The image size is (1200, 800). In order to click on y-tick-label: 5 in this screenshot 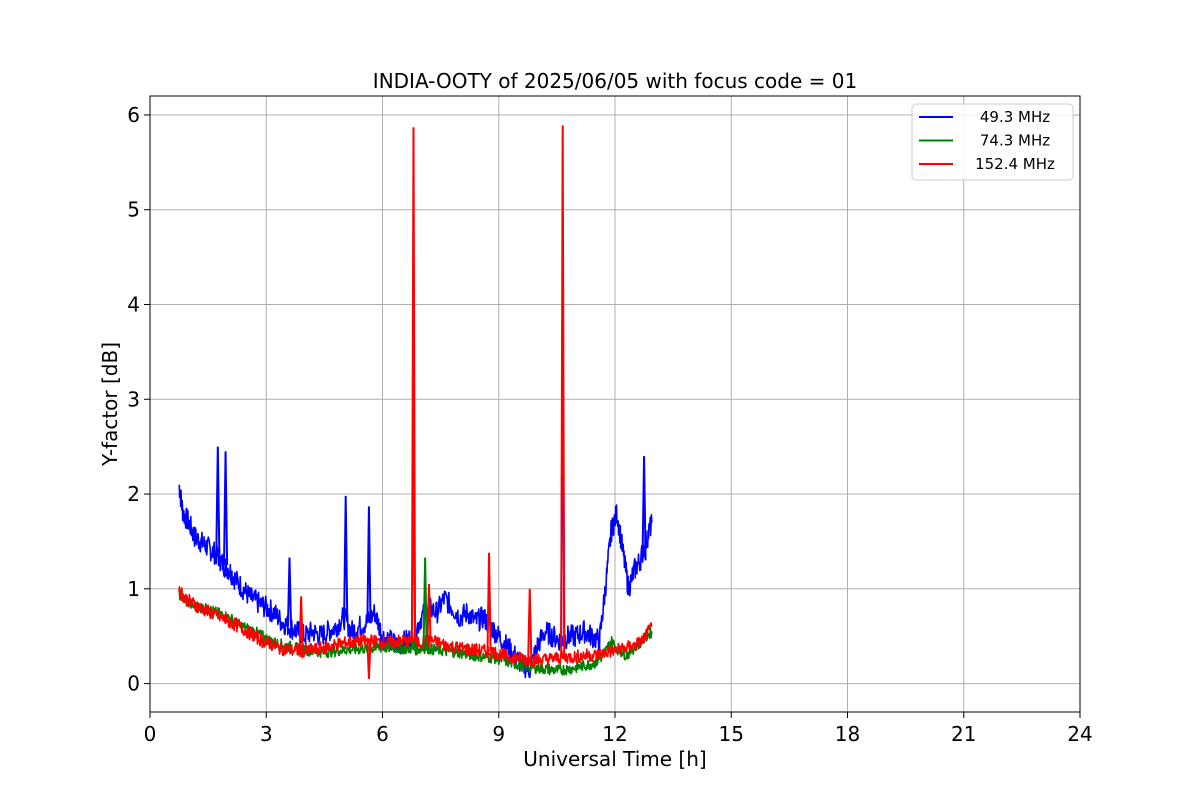, I will do `click(133, 210)`.